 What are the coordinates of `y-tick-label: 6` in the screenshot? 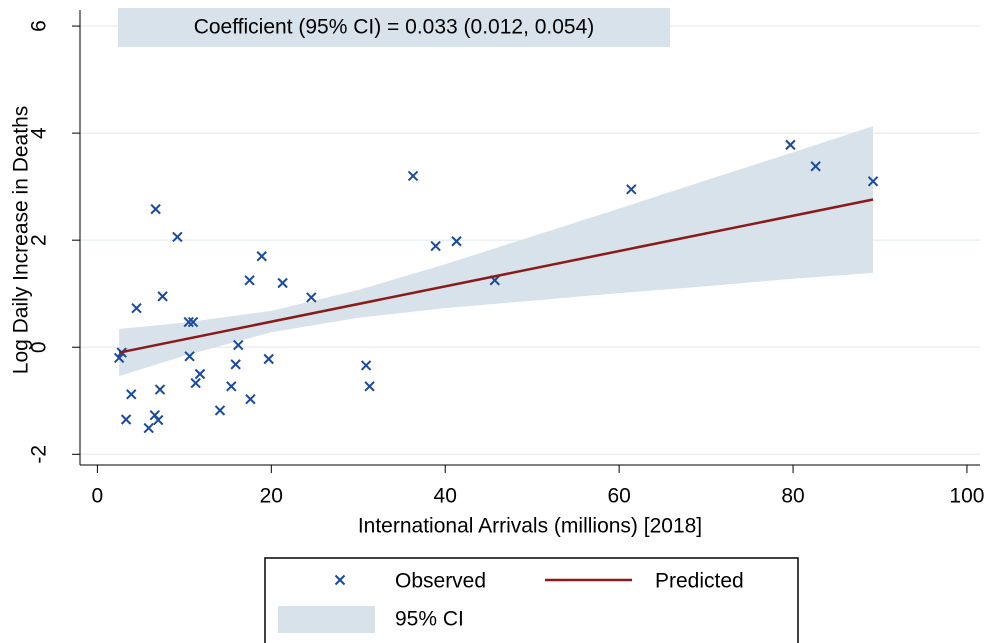 It's located at (39, 26).